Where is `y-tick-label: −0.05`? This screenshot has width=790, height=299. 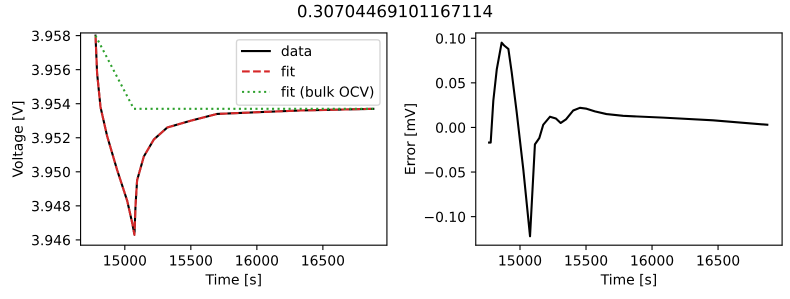
y-tick-label: −0.05 is located at coordinates (444, 172).